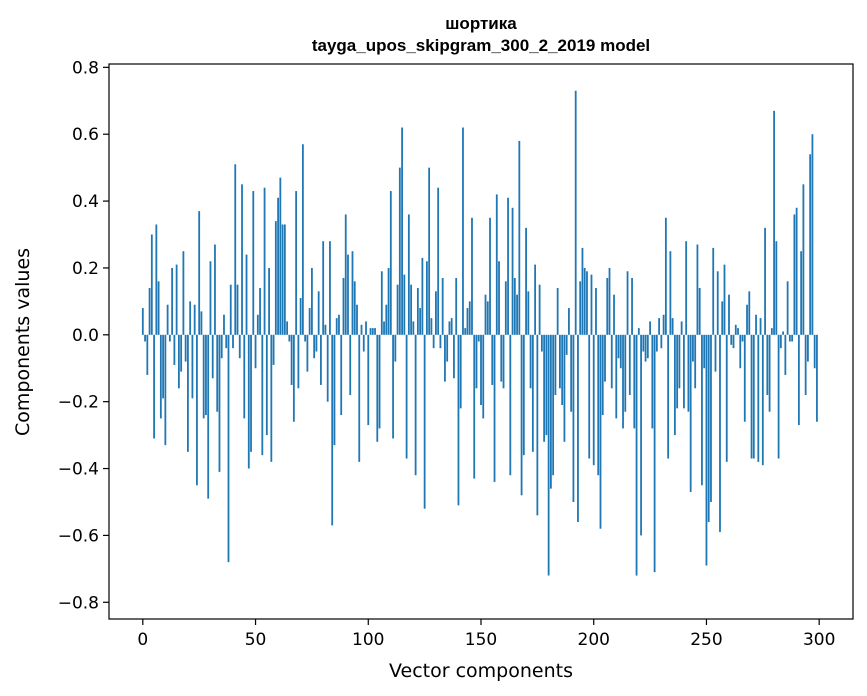 Image resolution: width=867 pixels, height=696 pixels. What do you see at coordinates (594, 640) in the screenshot?
I see `x-tick-label: 200` at bounding box center [594, 640].